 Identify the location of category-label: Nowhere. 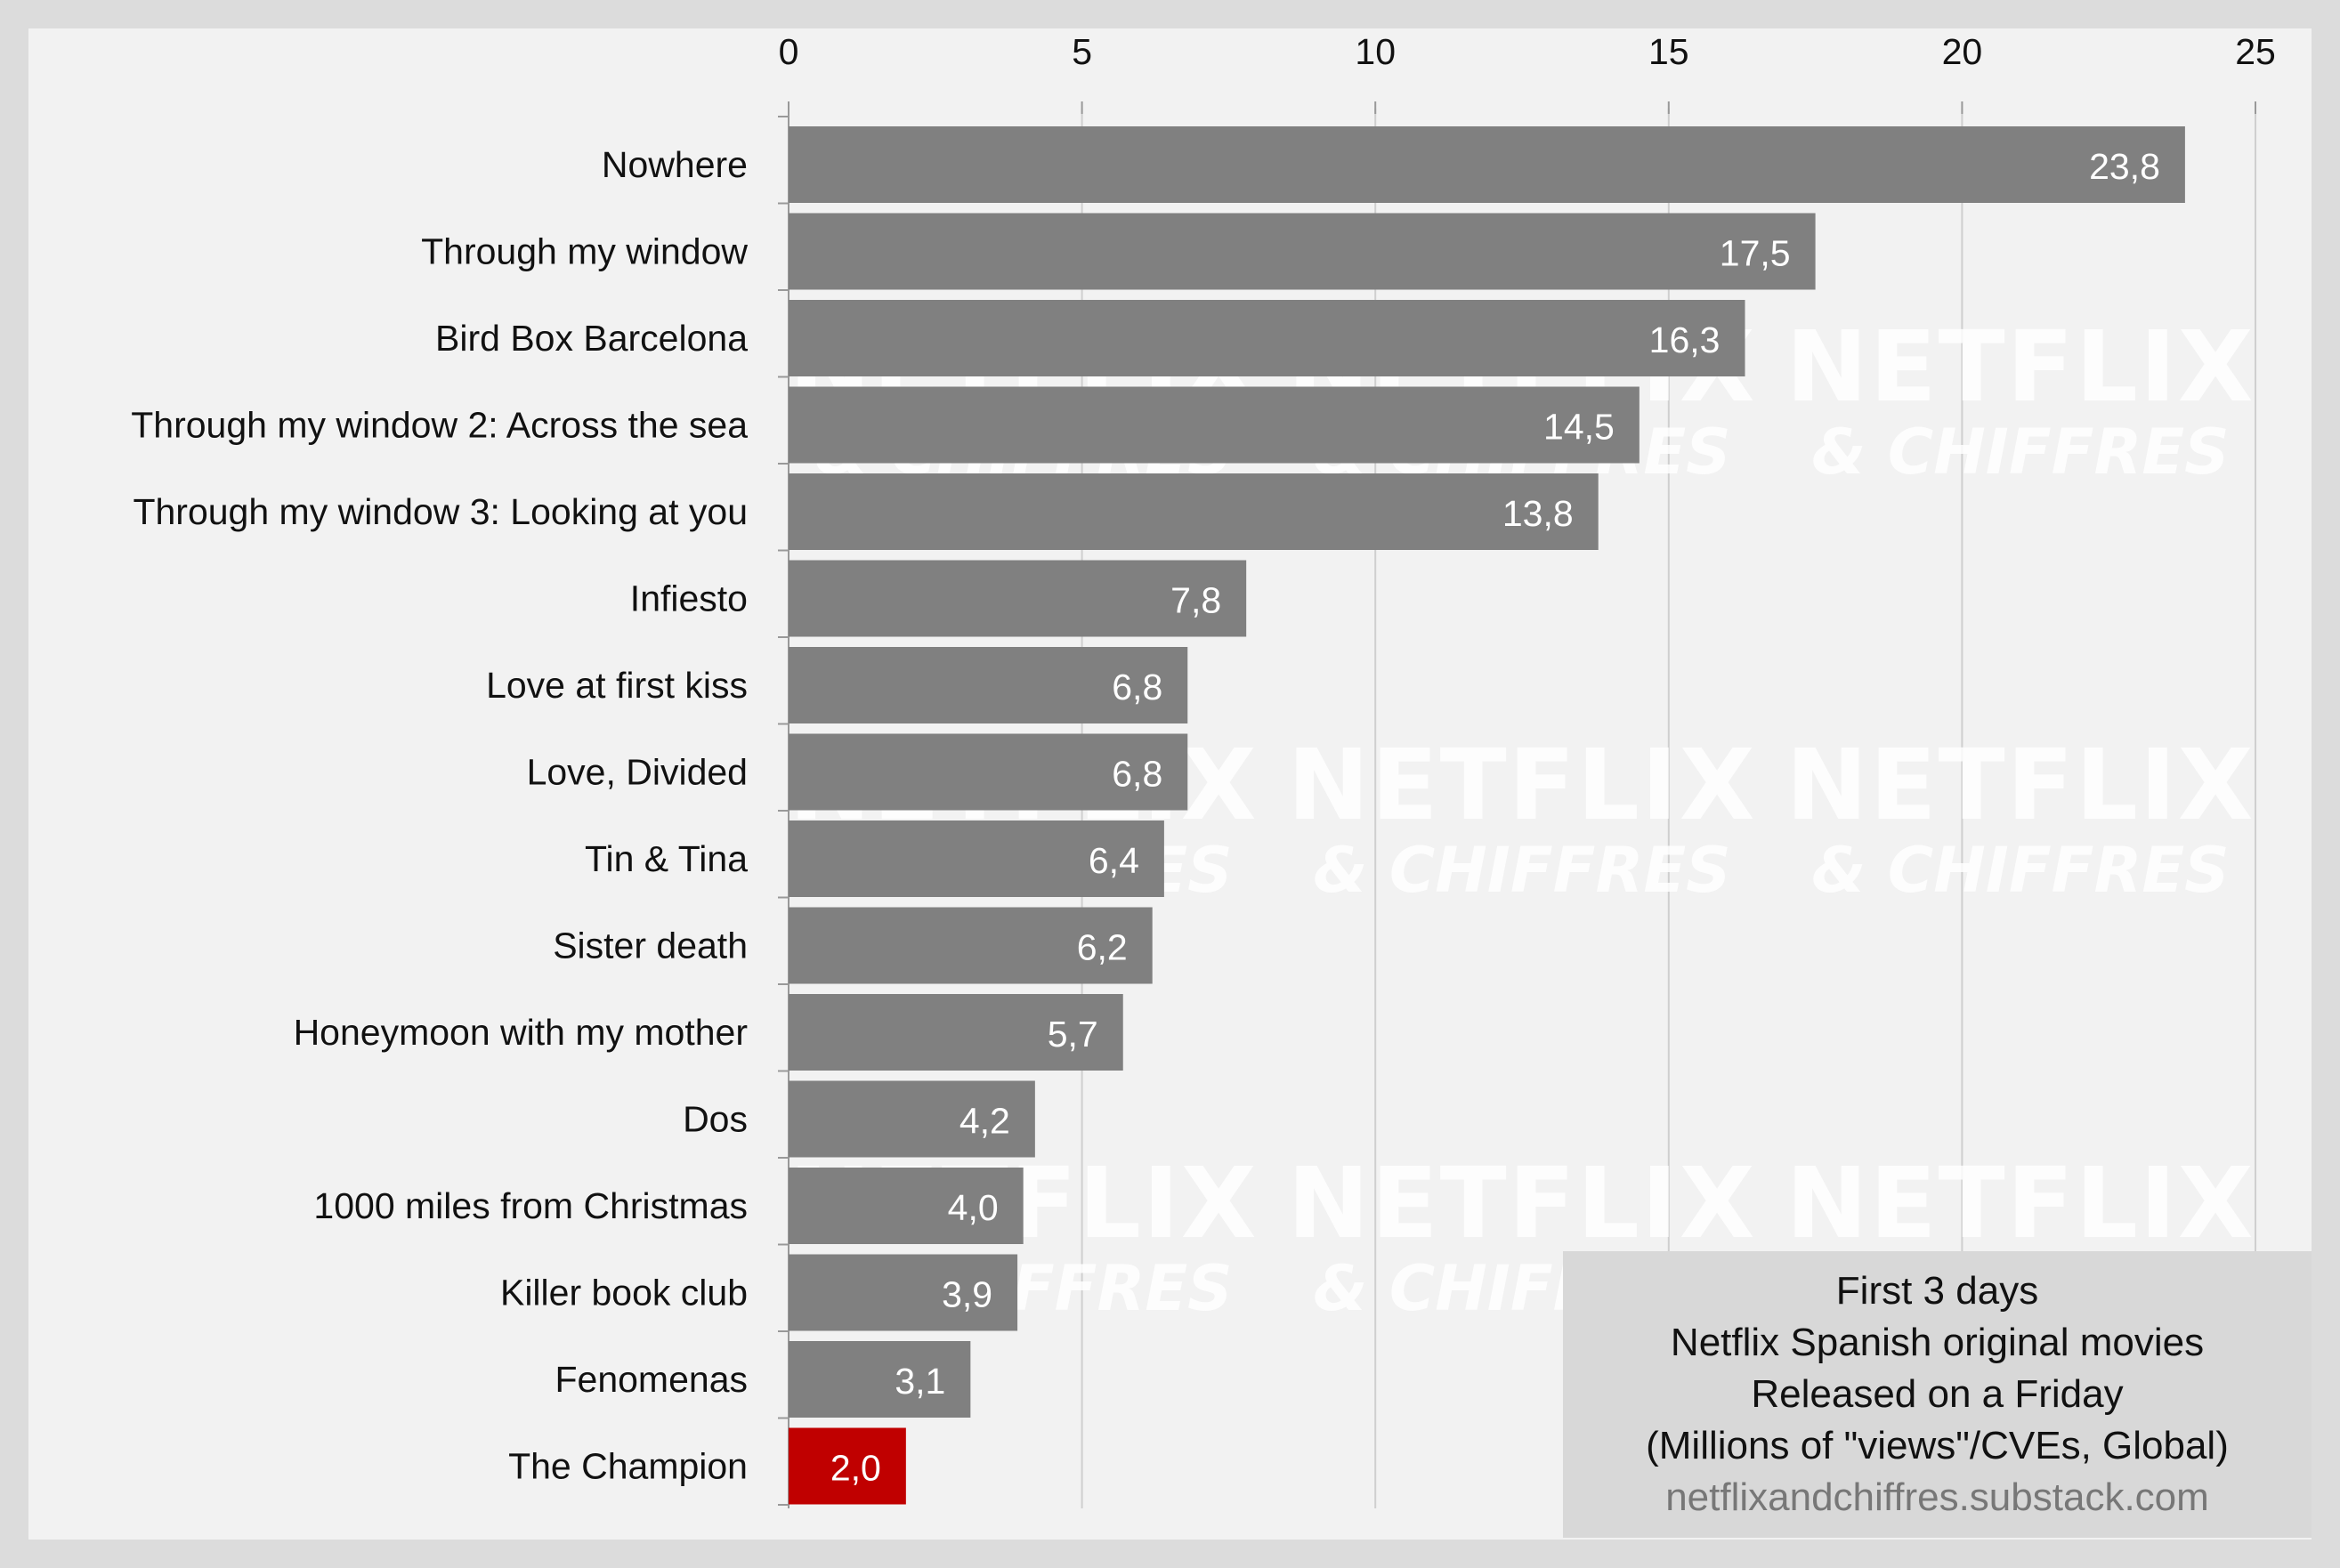
(675, 164).